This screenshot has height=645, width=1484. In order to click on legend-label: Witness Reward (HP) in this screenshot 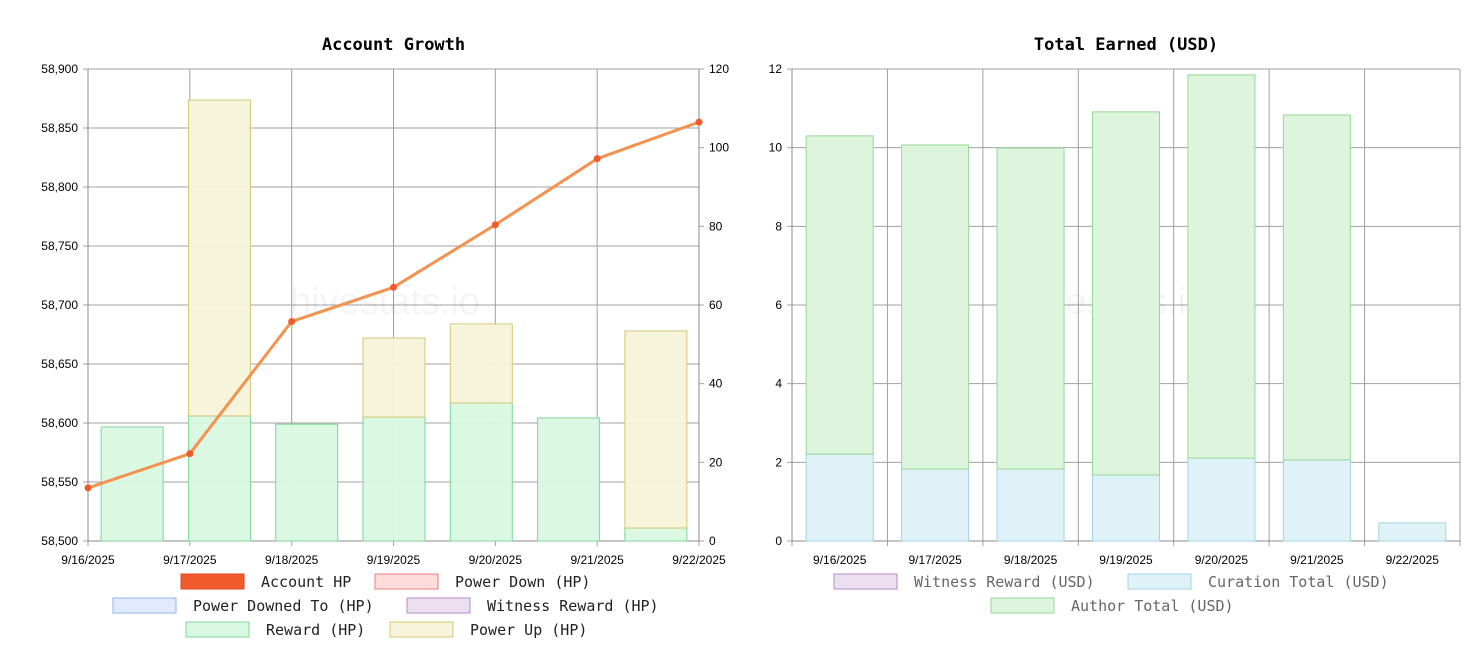, I will do `click(573, 606)`.